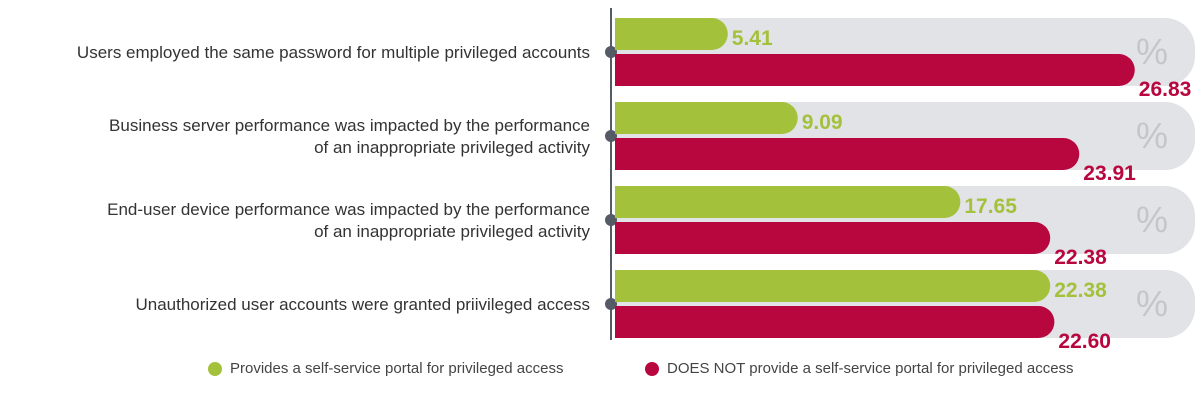 The height and width of the screenshot is (420, 1200). Describe the element at coordinates (1109, 173) in the screenshot. I see `data-label-does-not: 23.91` at that location.